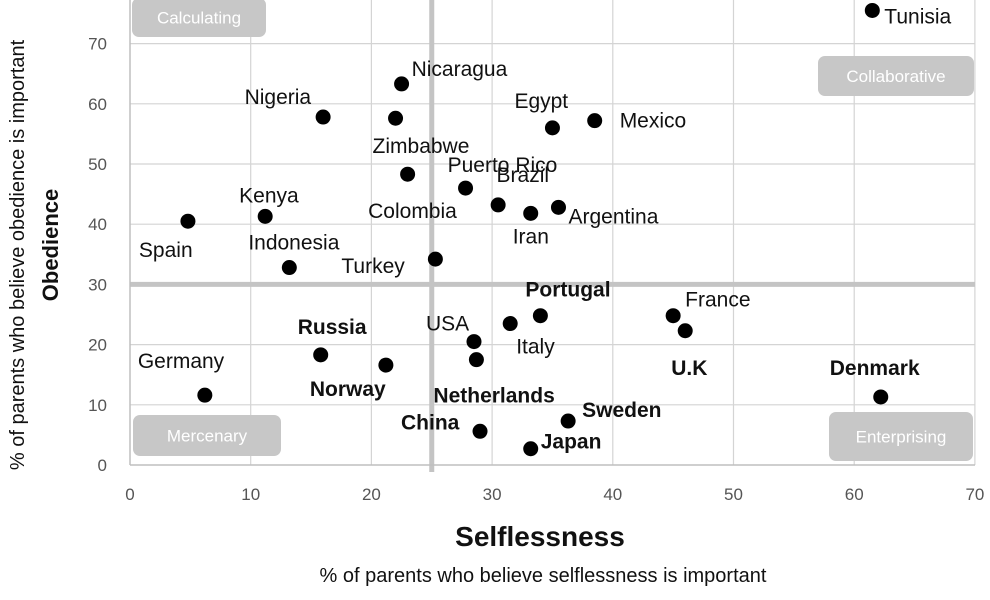 The image size is (990, 600). Describe the element at coordinates (498, 205) in the screenshot. I see `point-colombia` at that location.